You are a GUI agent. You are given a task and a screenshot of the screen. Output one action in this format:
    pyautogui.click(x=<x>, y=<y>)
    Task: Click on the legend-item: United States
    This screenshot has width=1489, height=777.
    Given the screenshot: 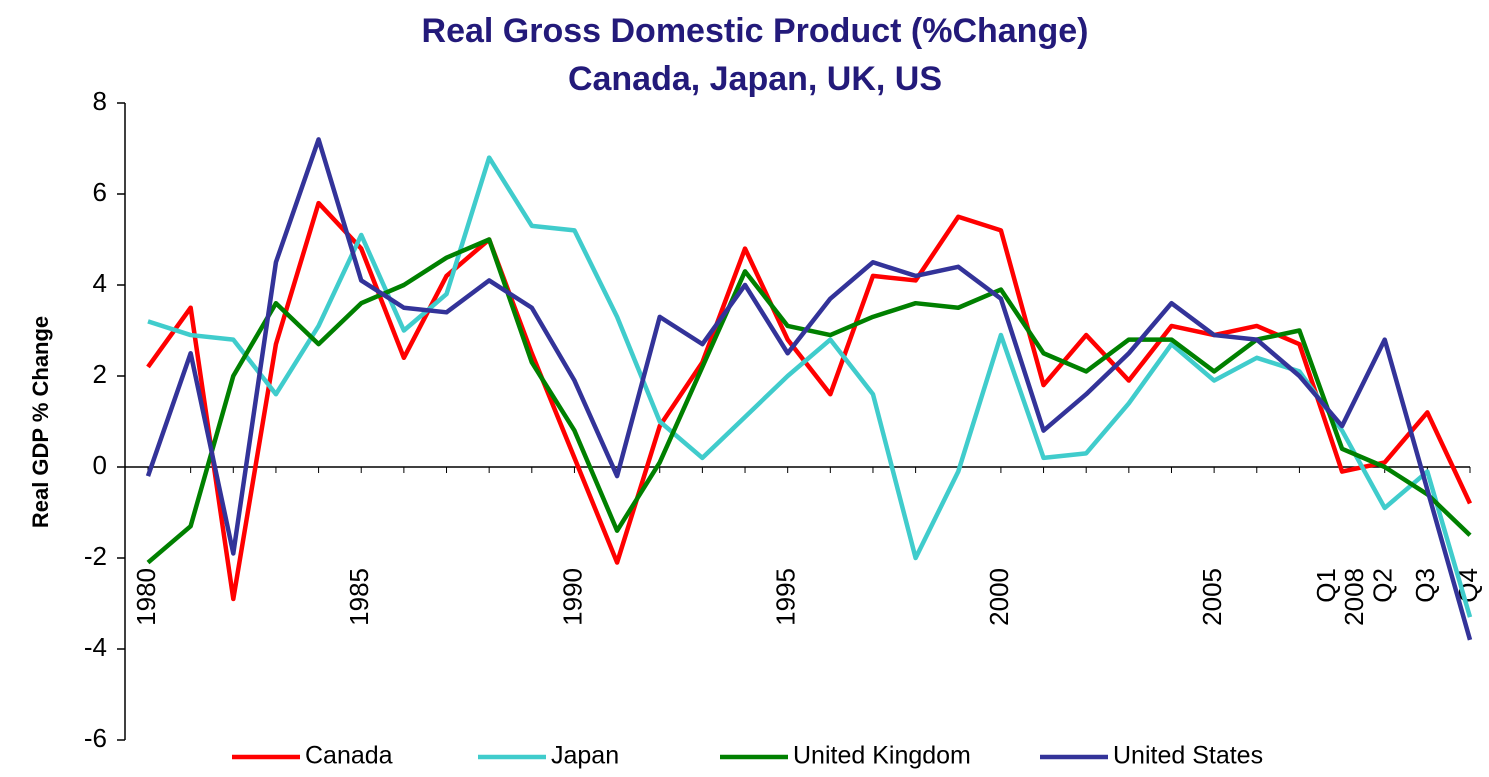 What is the action you would take?
    pyautogui.click(x=1151, y=756)
    